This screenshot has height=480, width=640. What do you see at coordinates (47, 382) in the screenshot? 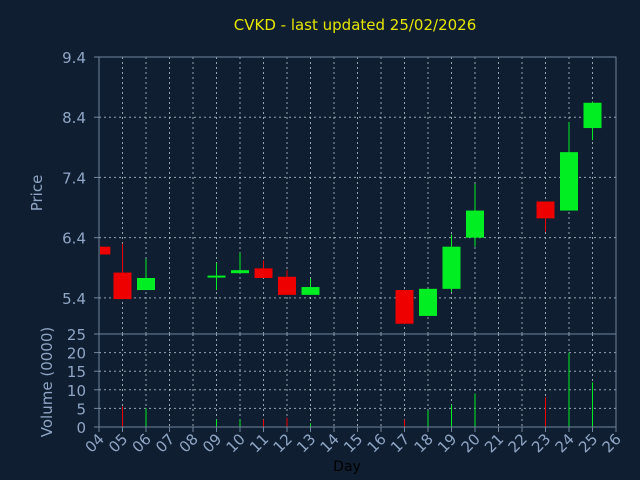
I see `volume-axis-label: Volume (0000)` at bounding box center [47, 382].